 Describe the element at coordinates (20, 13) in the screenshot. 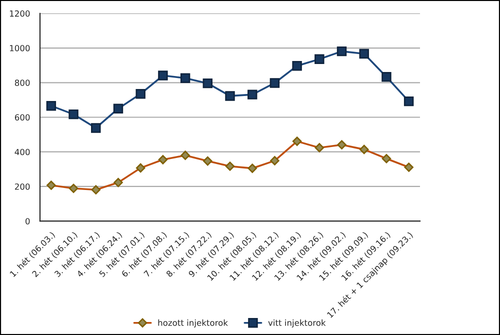

I see `y-tick-label: 1200` at that location.